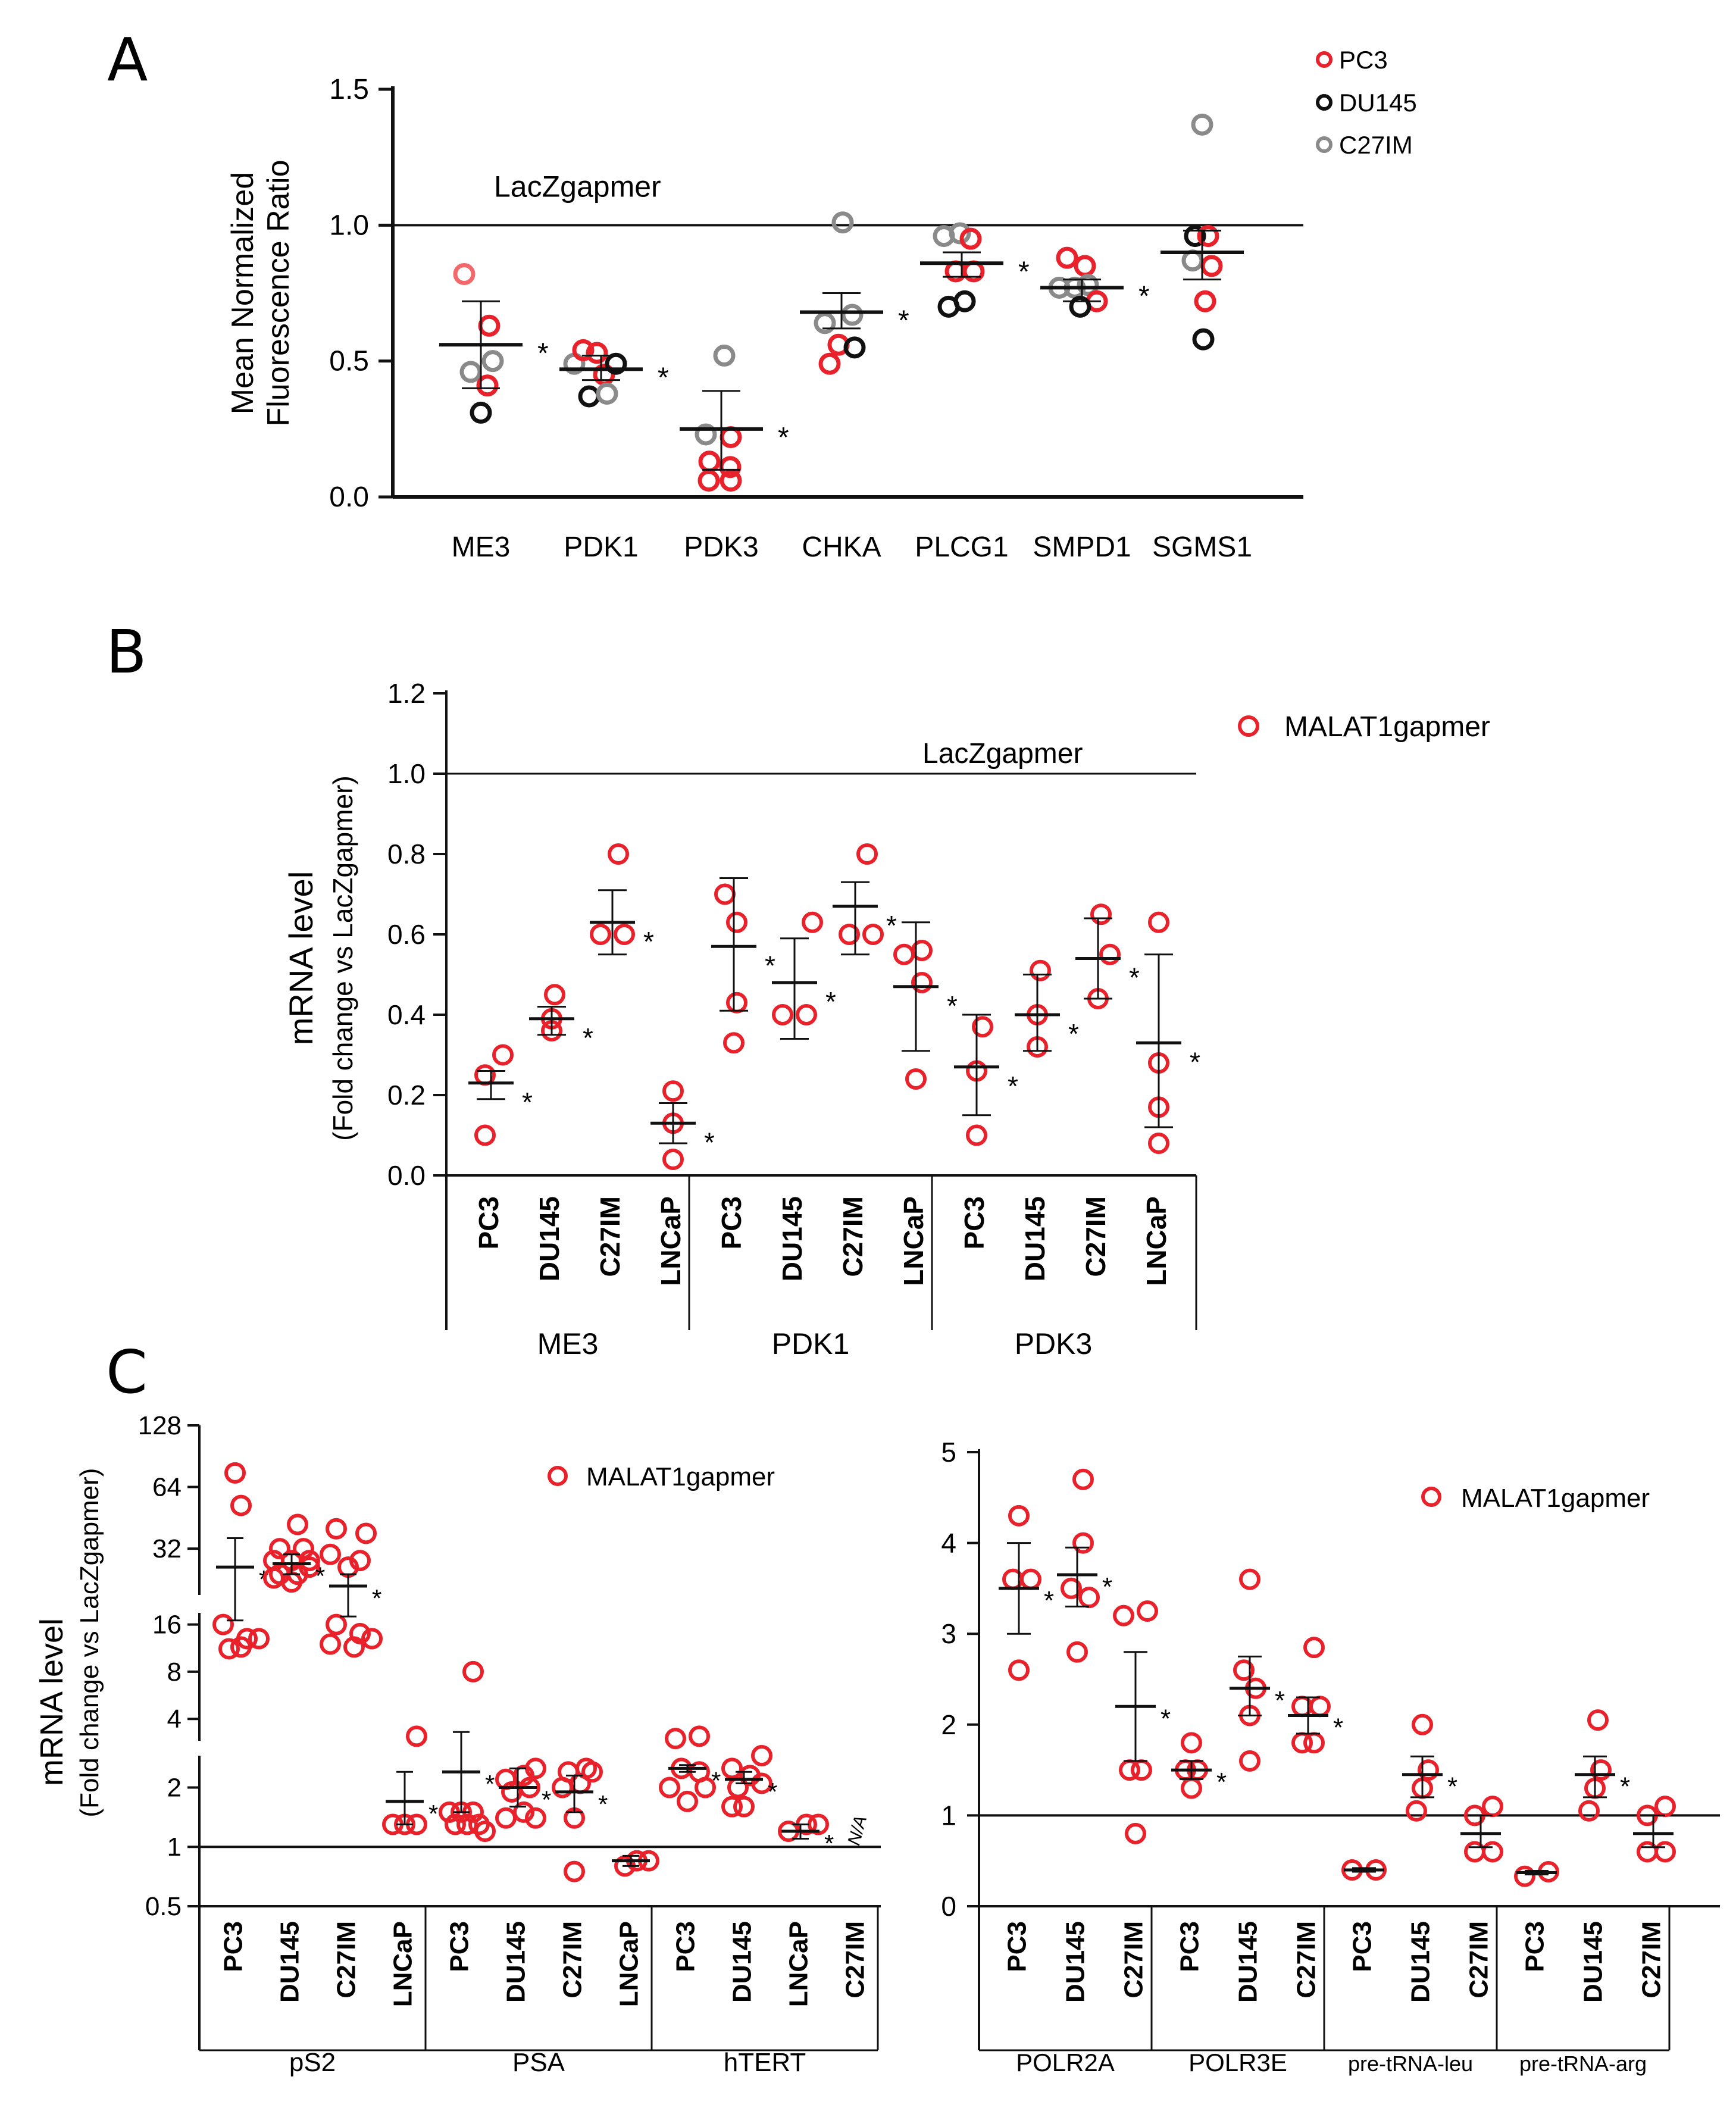 The image size is (1736, 2108). Describe the element at coordinates (1073, 1033) in the screenshot. I see `panel-b-pdk3-du145-star: *` at that location.